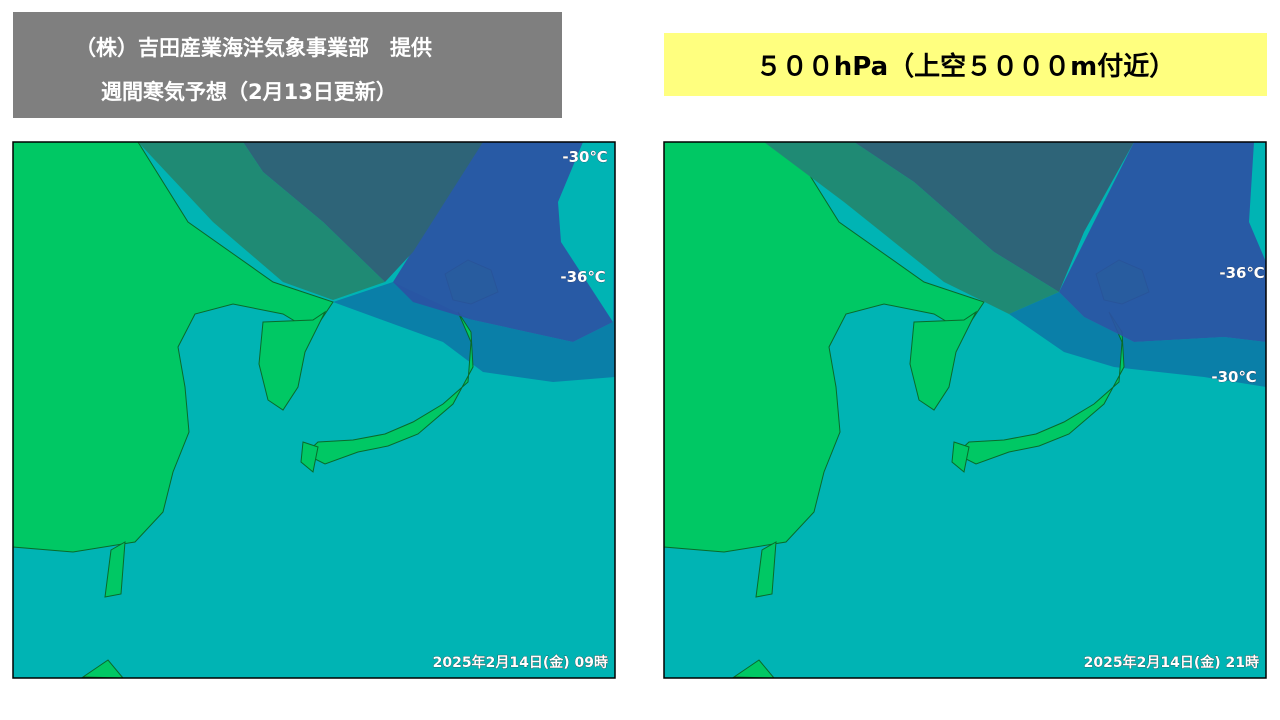  Describe the element at coordinates (287, 65) in the screenshot. I see `header: （株）吉田産業海洋気象事業部 提供 週間寒気予想（2月13日更新）` at that location.